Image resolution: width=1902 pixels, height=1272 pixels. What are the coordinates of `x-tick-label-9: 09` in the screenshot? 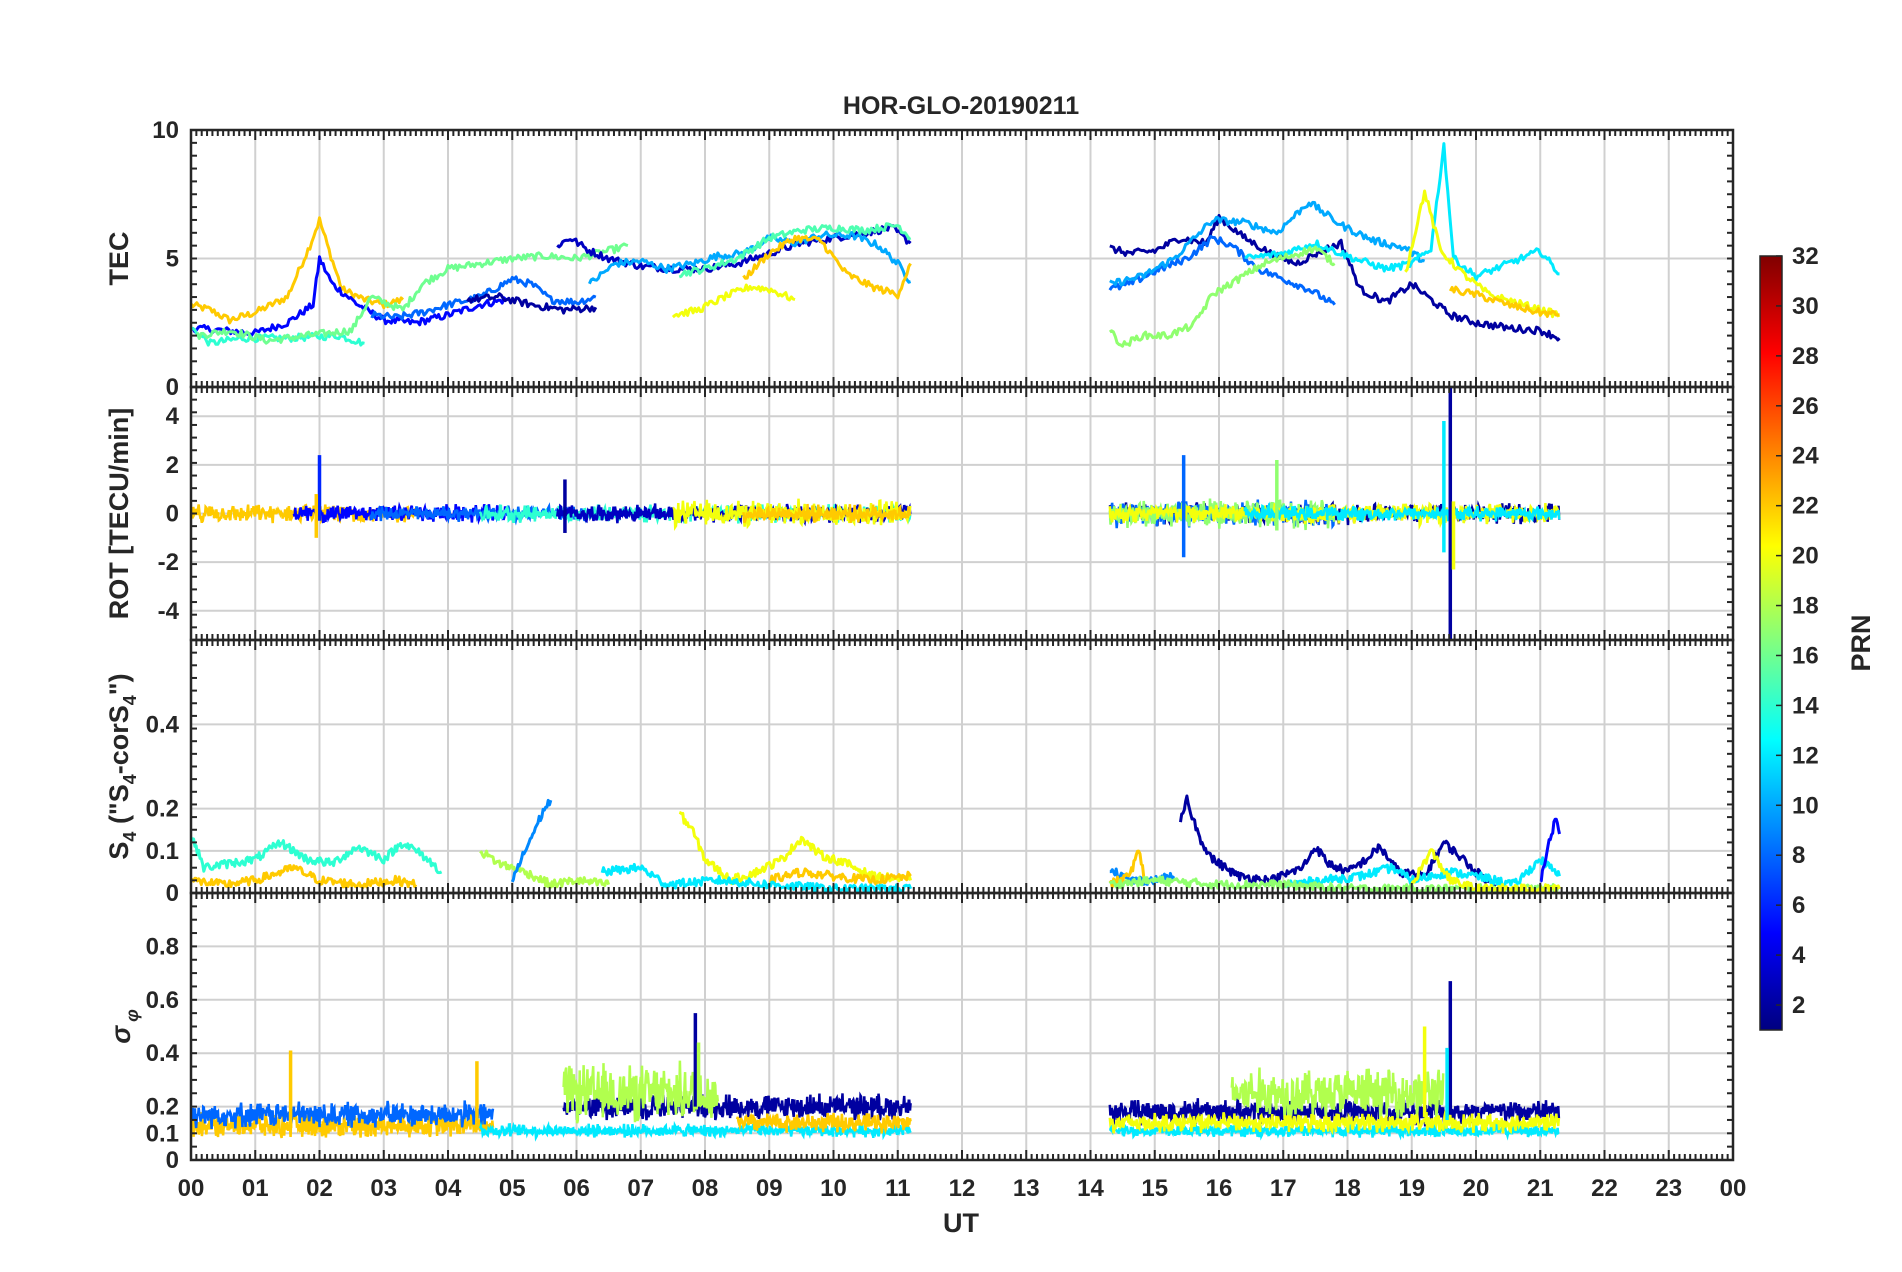 It's located at (769, 1188).